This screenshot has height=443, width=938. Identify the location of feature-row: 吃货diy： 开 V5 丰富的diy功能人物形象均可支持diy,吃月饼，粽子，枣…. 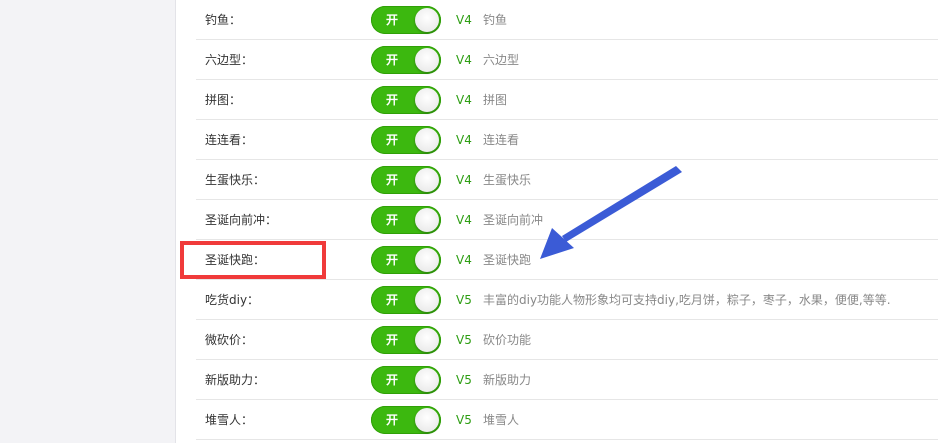
(567, 300).